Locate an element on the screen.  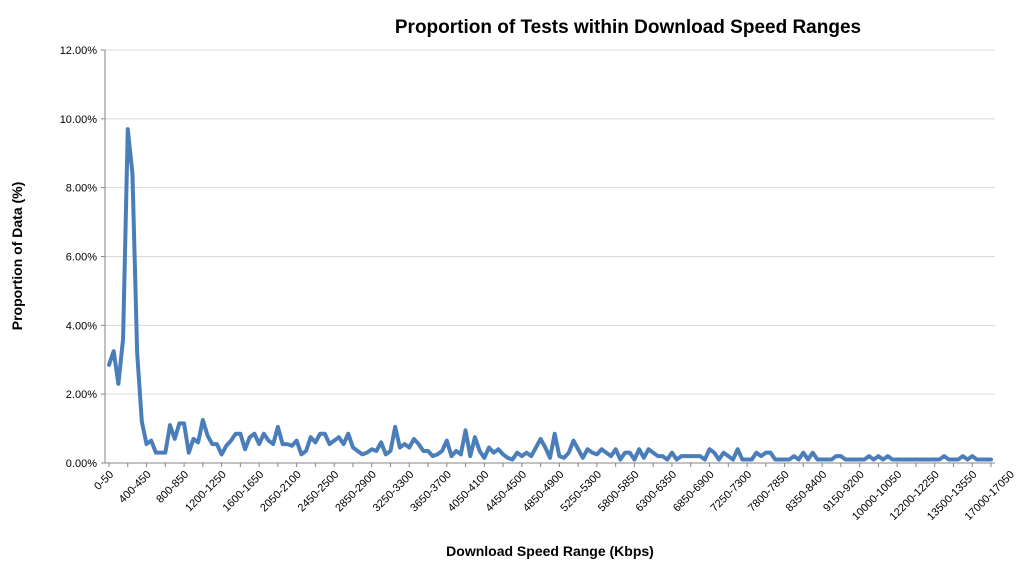
y-axis-title: Proportion of Data (%) is located at coordinates (17, 256).